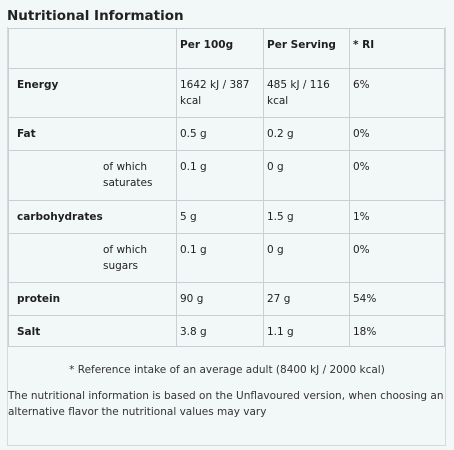 Image resolution: width=454 pixels, height=450 pixels. What do you see at coordinates (279, 299) in the screenshot?
I see `cell-per-serving: 27 g` at bounding box center [279, 299].